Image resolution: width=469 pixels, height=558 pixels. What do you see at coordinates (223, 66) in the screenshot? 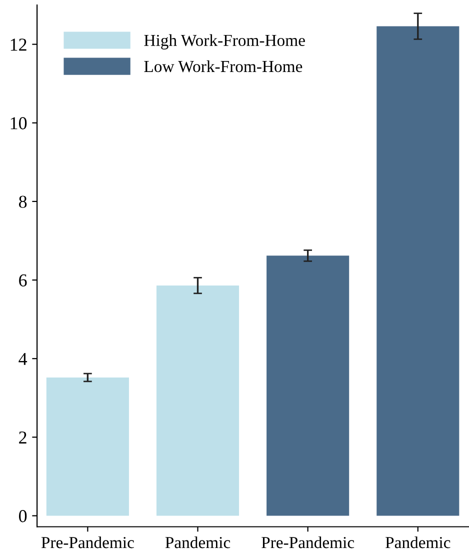
I see `legend-label: Low Work-From-Home` at bounding box center [223, 66].